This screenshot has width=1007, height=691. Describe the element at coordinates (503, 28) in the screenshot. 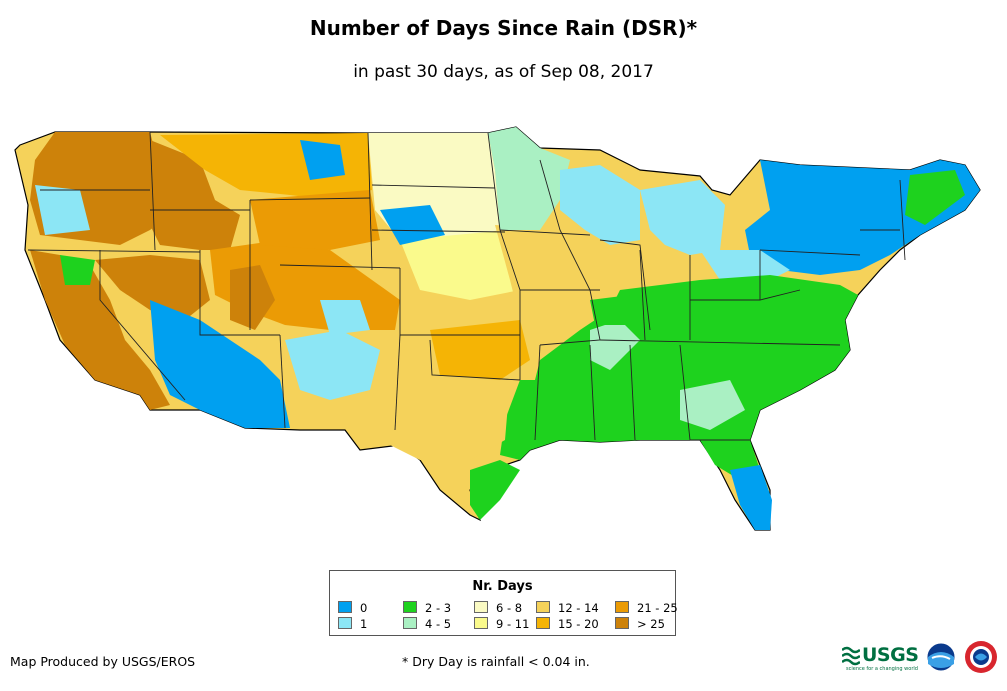

I see `map-title: Number of Days Since Rain (DSR)*` at that location.